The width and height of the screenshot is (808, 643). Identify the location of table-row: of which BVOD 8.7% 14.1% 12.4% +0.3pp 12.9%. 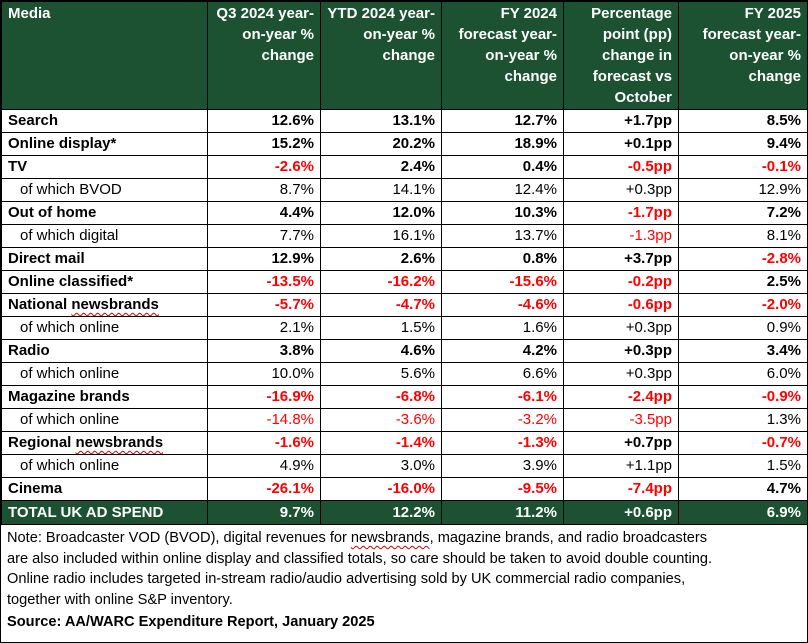
(404, 190).